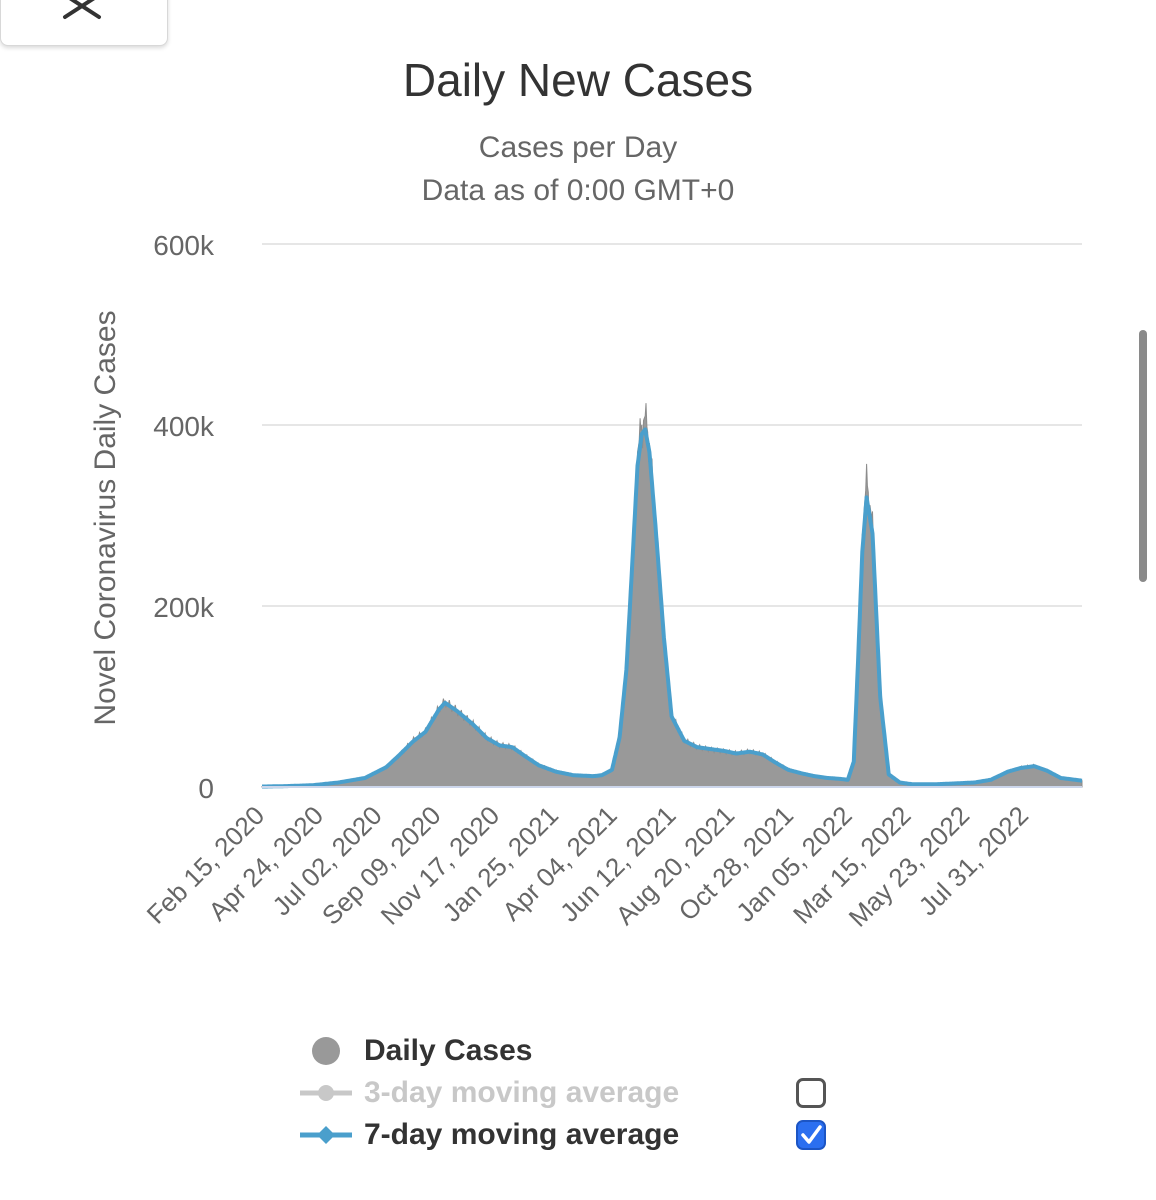 The width and height of the screenshot is (1156, 1200). Describe the element at coordinates (578, 80) in the screenshot. I see `chart-title: Daily New Cases` at that location.